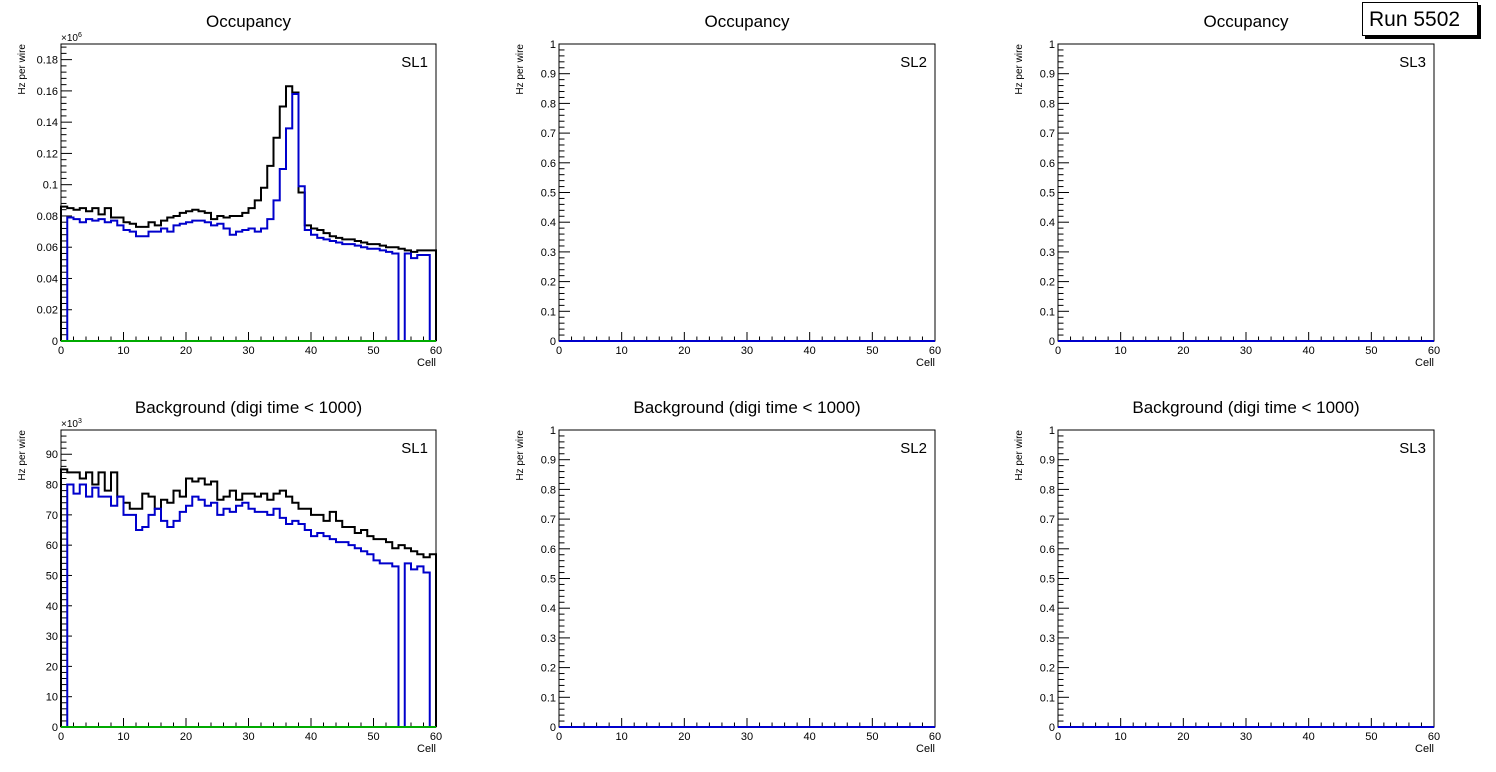  Describe the element at coordinates (52, 667) in the screenshot. I see `y-tick-label: 20` at that location.